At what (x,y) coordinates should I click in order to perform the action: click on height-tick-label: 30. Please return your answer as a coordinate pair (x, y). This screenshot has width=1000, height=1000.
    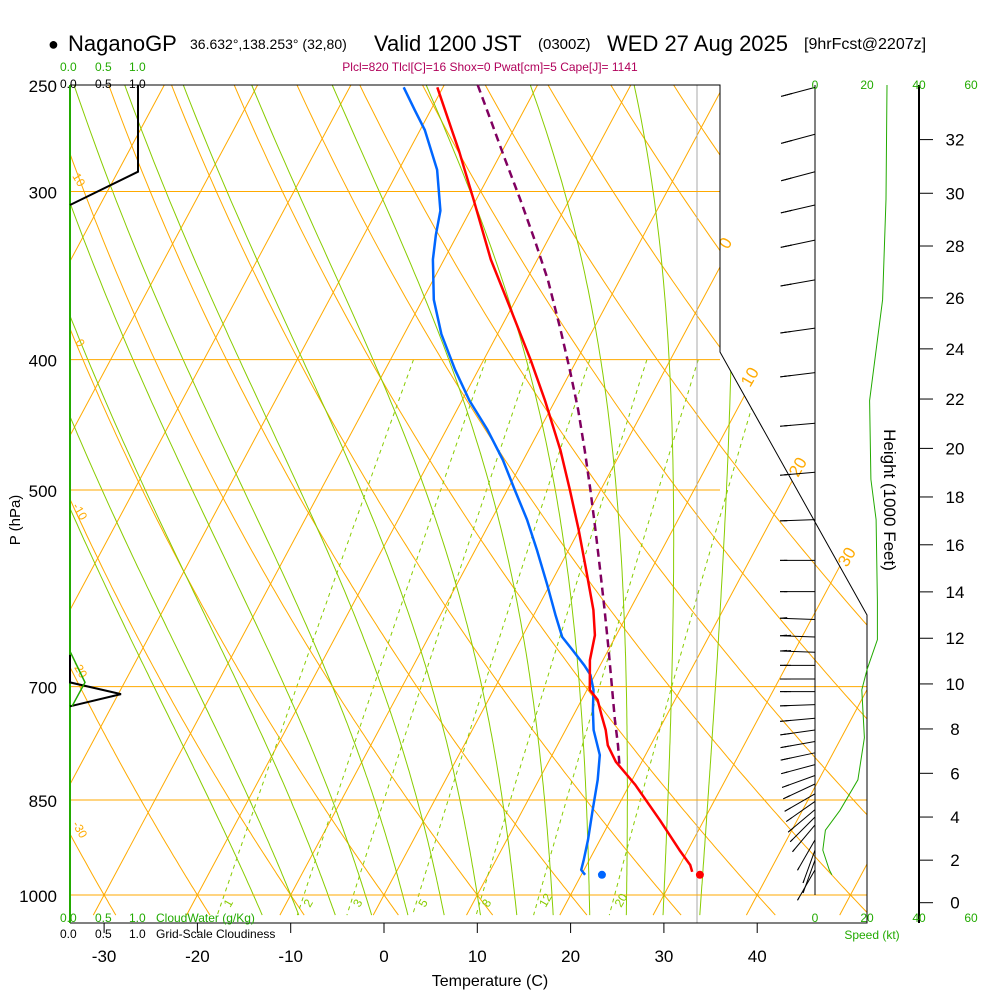
    Looking at the image, I should click on (955, 193).